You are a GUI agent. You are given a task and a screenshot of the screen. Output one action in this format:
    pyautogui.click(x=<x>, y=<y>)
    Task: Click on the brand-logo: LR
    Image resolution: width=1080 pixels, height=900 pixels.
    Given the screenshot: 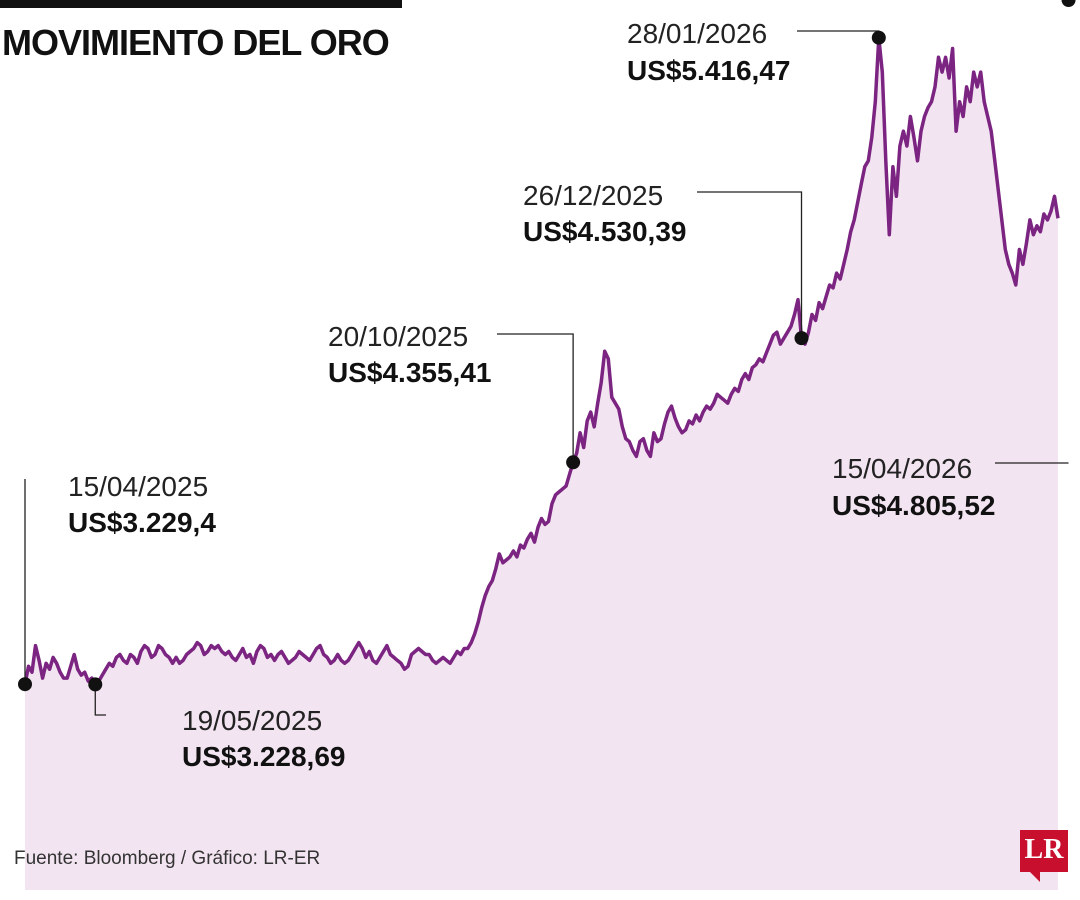 What is the action you would take?
    pyautogui.click(x=1044, y=856)
    